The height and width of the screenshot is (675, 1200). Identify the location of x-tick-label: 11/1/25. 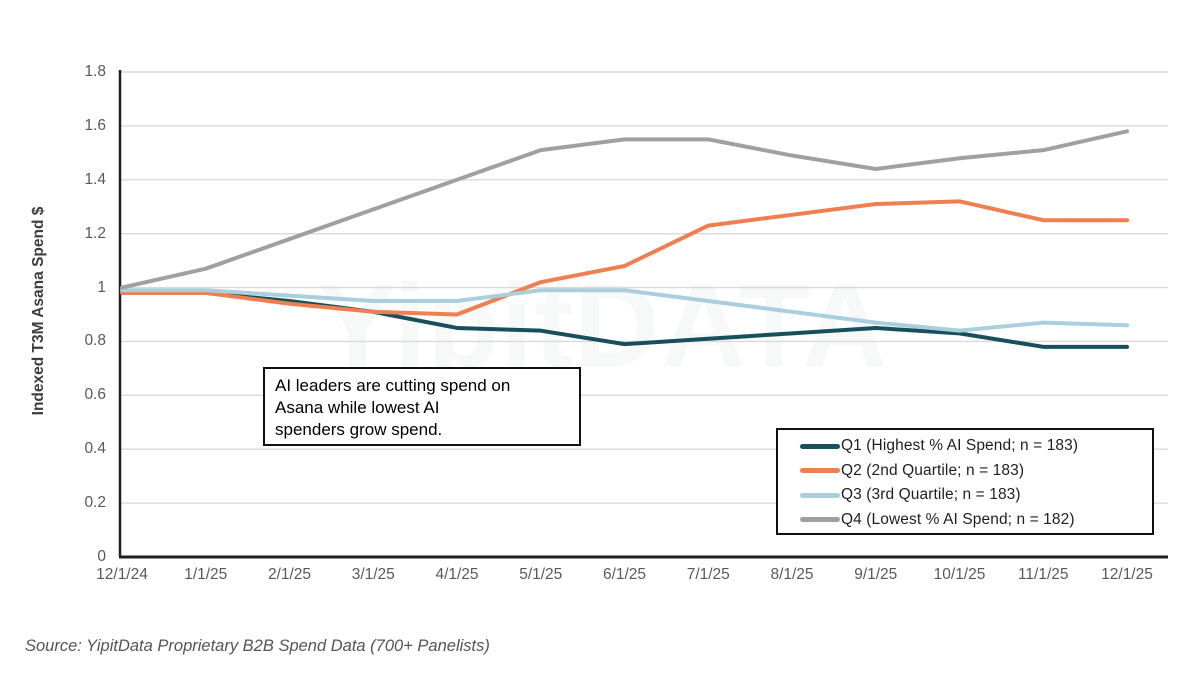
(1043, 574).